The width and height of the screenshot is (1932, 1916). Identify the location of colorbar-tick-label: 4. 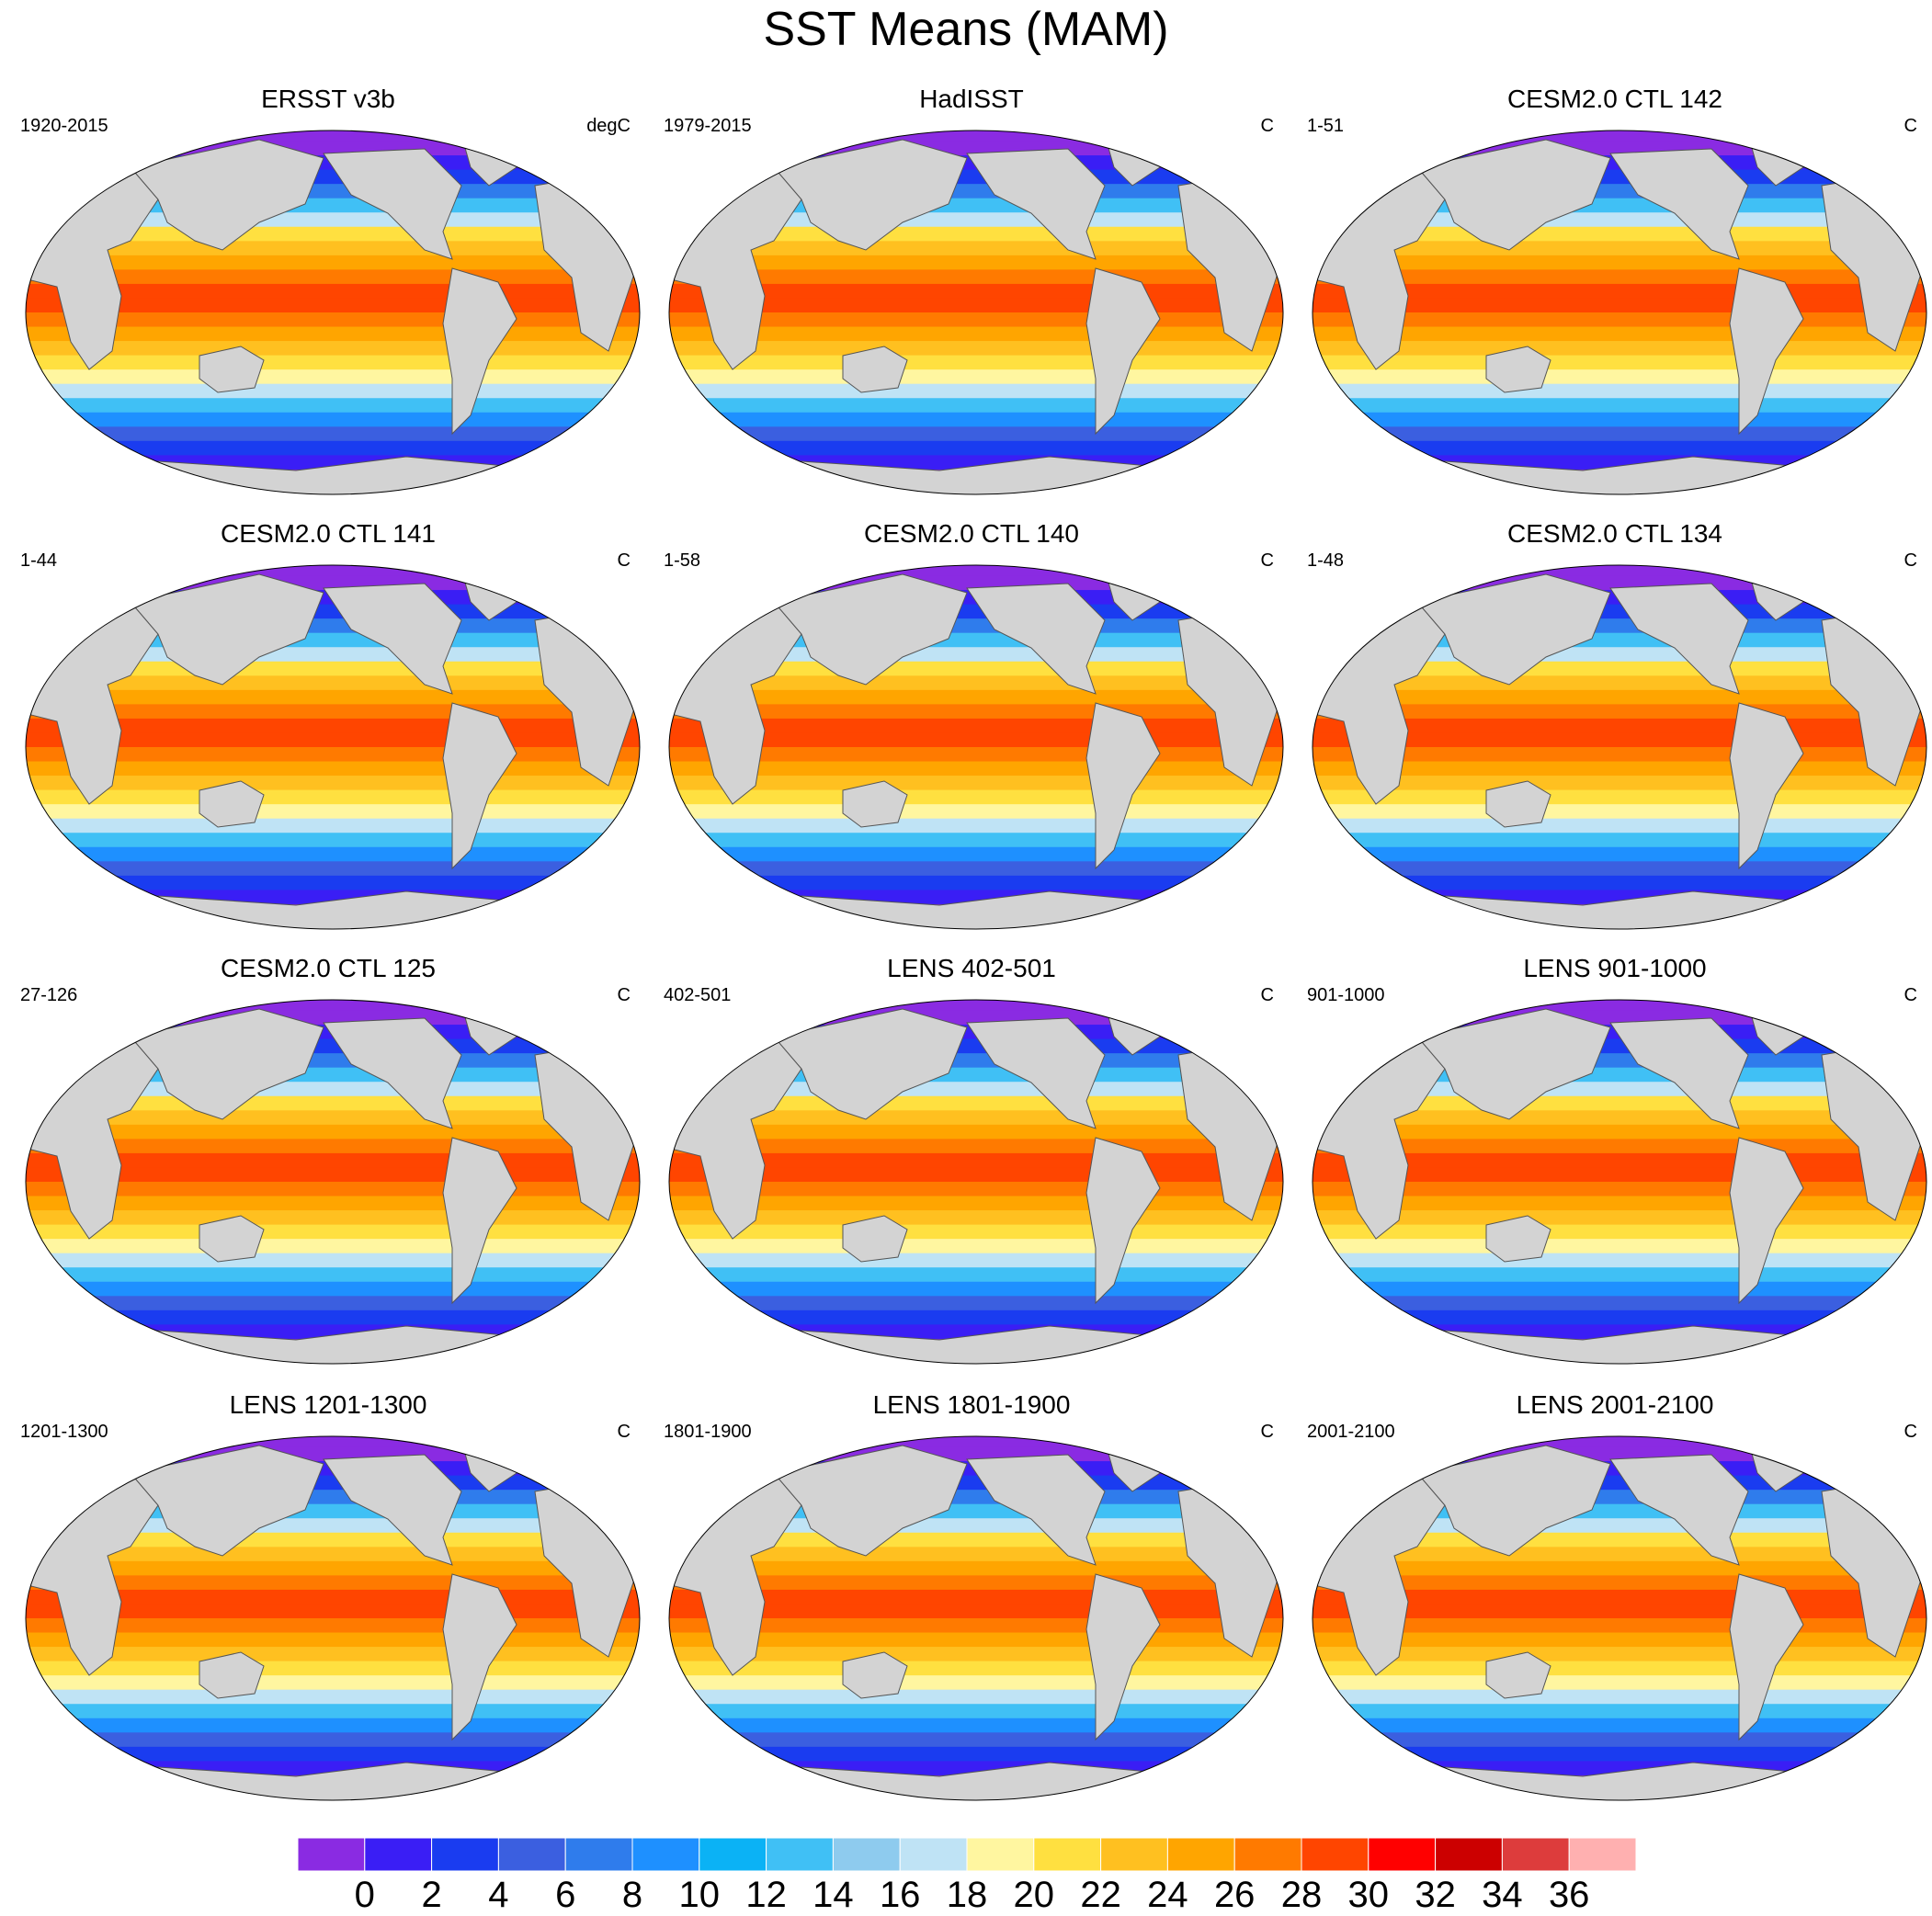
(499, 1895).